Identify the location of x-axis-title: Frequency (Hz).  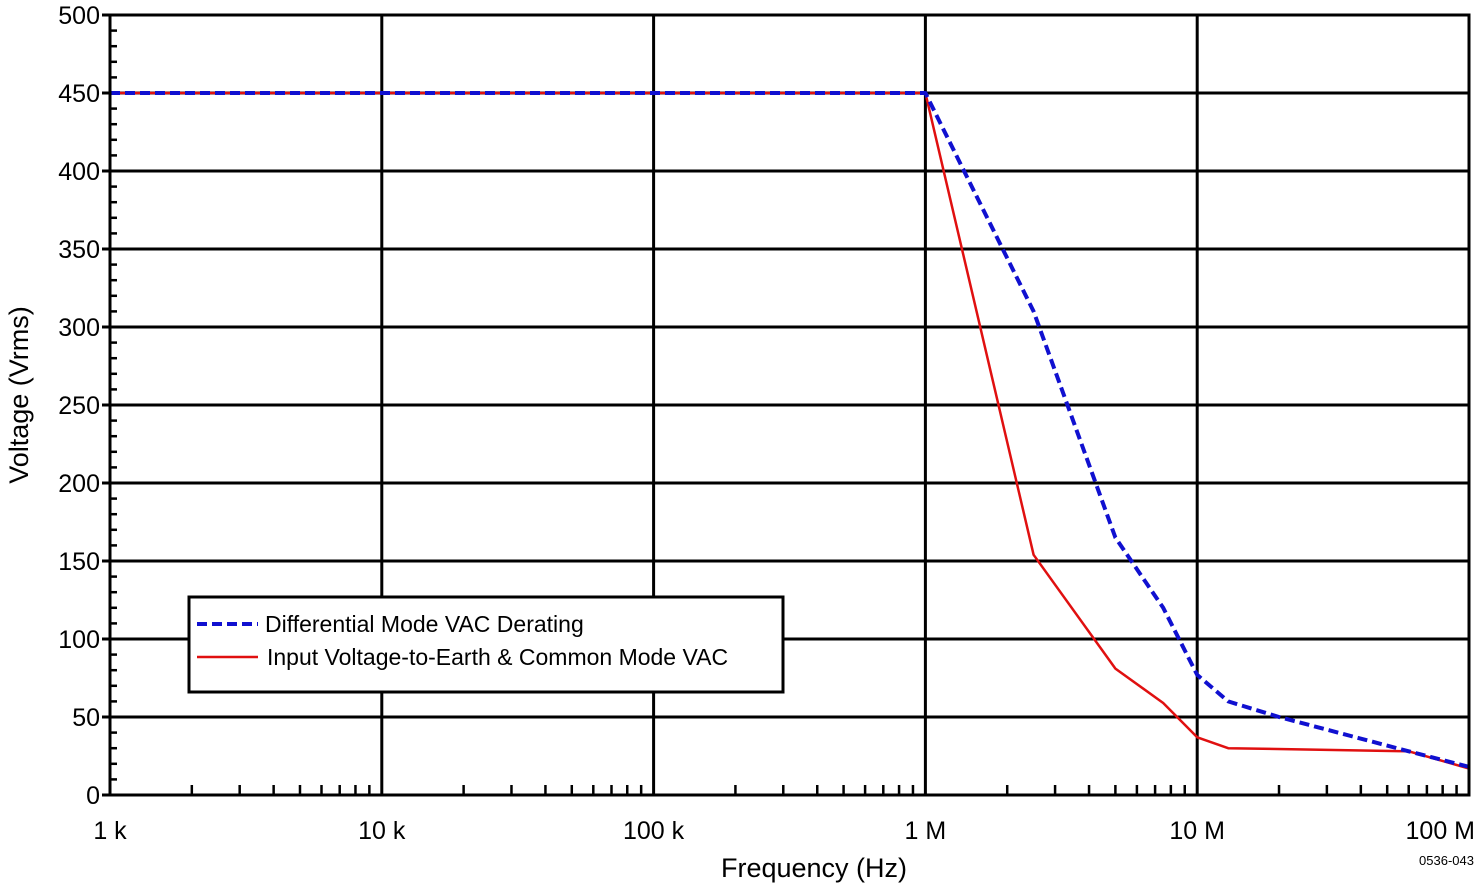
(814, 868).